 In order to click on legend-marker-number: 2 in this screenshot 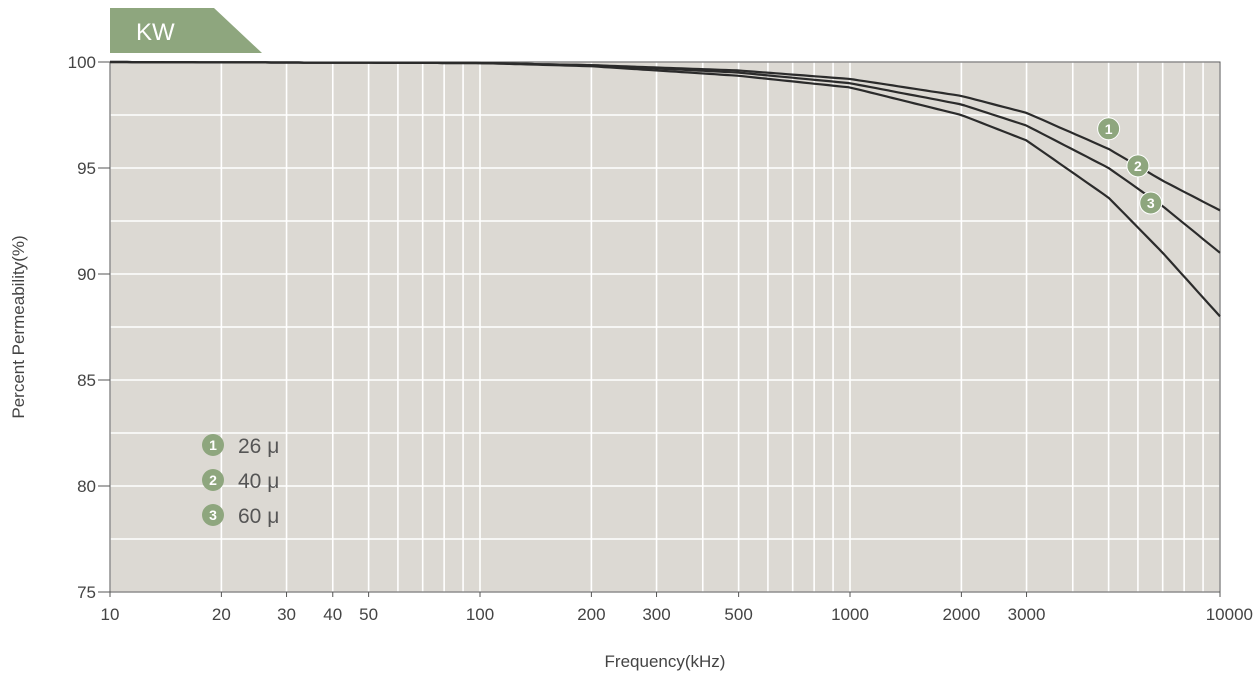, I will do `click(213, 480)`.